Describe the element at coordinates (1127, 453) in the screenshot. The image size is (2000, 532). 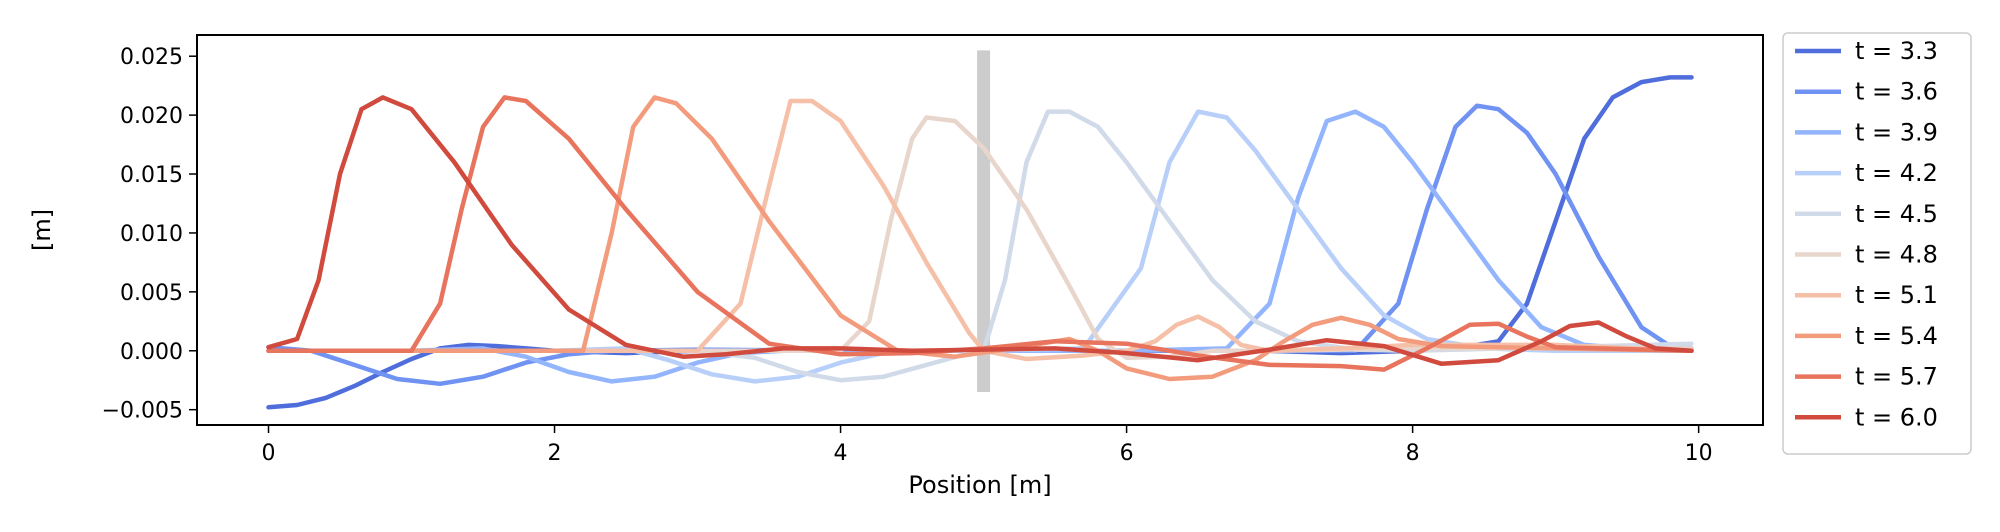
I see `x-tick-label: 6` at that location.